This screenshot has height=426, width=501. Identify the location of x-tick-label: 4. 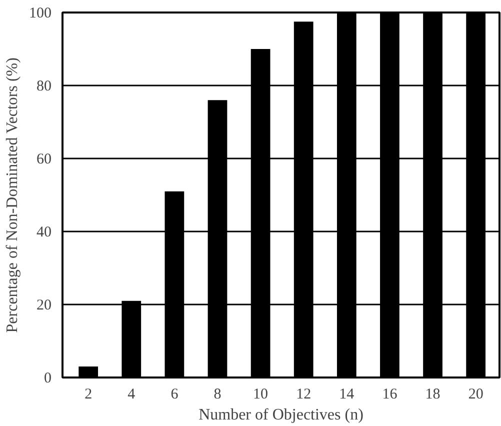
(132, 394).